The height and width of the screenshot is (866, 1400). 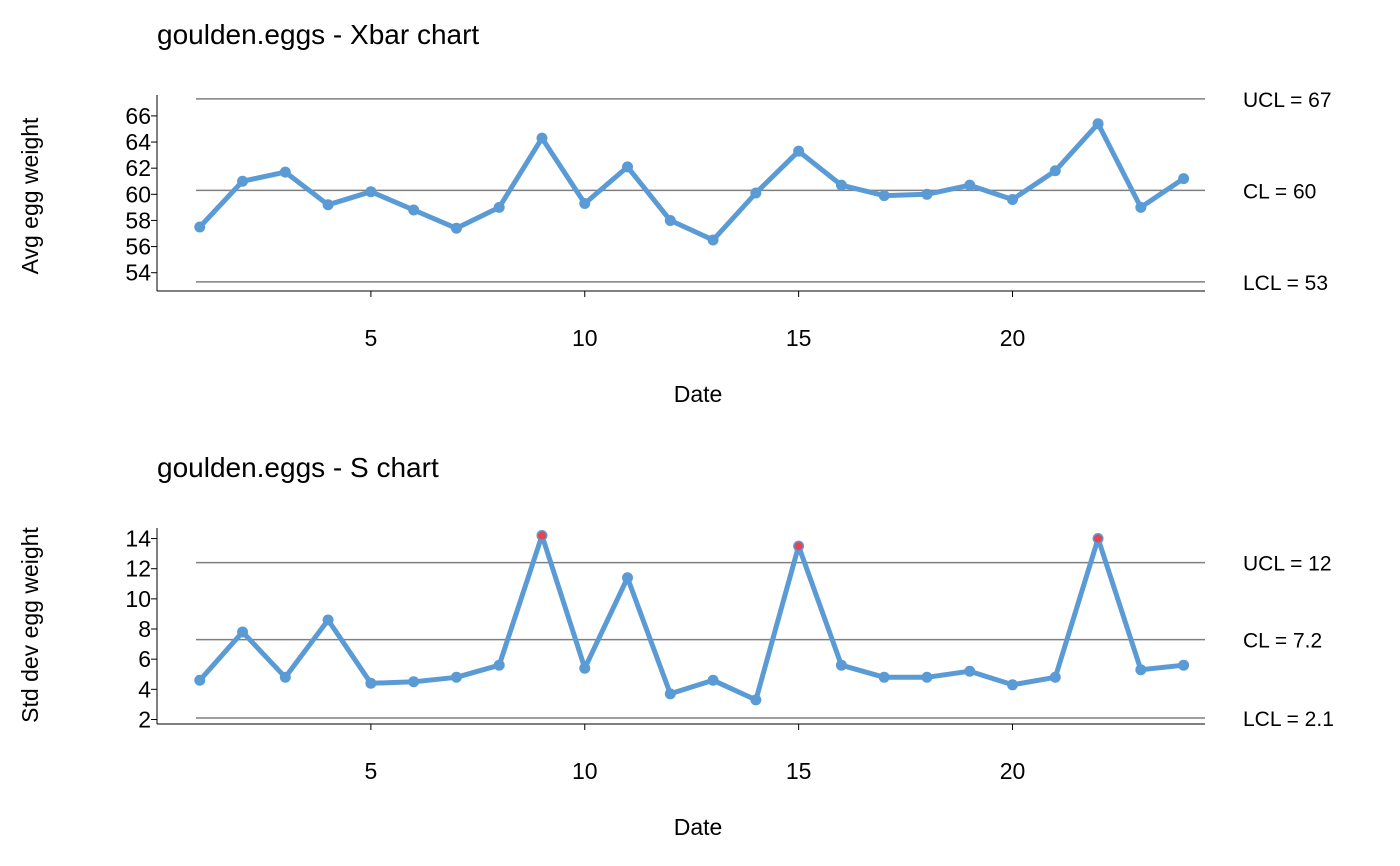 What do you see at coordinates (1287, 100) in the screenshot?
I see `control-limit-label: UCL = 67` at bounding box center [1287, 100].